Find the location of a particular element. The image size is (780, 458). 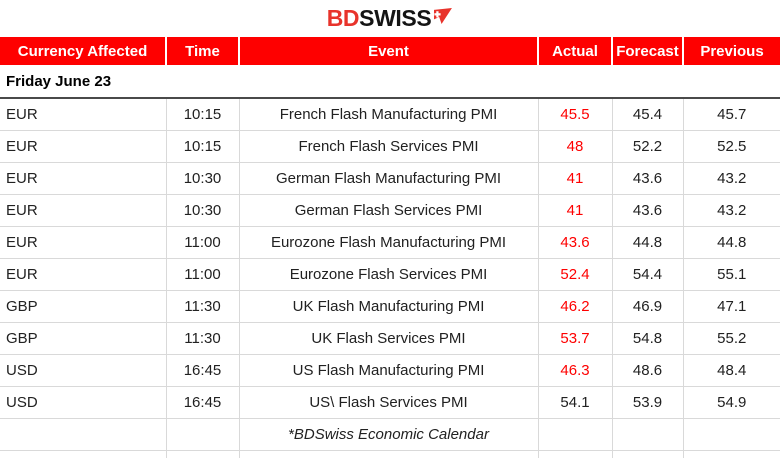

forecast-value: 54.8 is located at coordinates (648, 338).